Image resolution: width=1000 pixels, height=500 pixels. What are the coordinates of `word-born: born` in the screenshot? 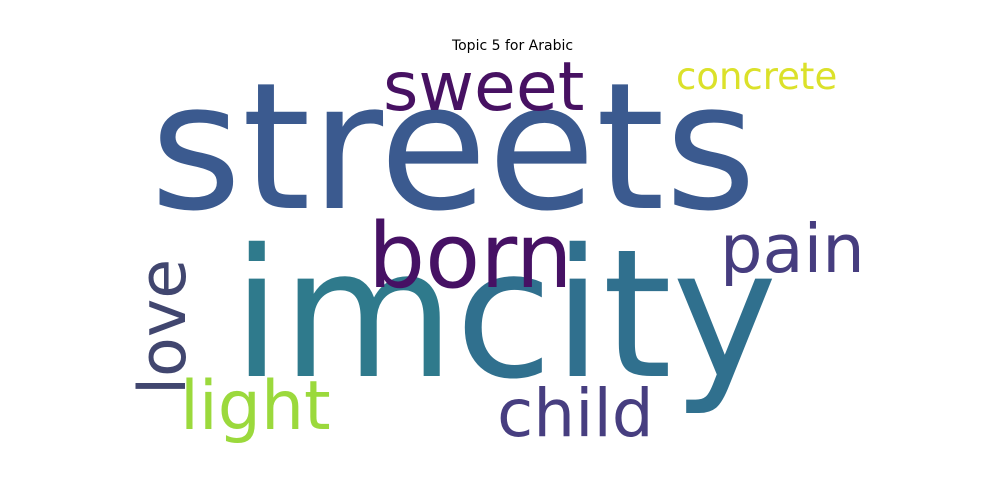 It's located at (470, 256).